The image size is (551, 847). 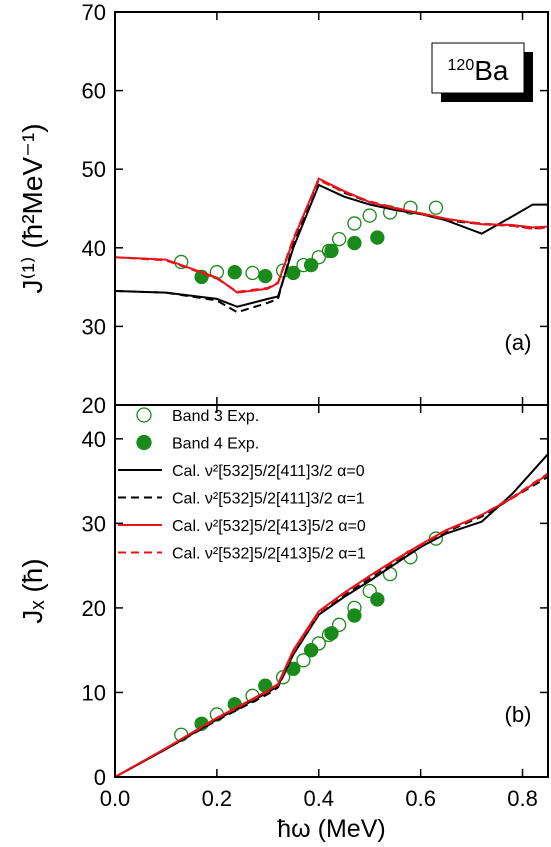 What do you see at coordinates (32, 590) in the screenshot?
I see `y-axis-label: Jₓ (ħ)` at bounding box center [32, 590].